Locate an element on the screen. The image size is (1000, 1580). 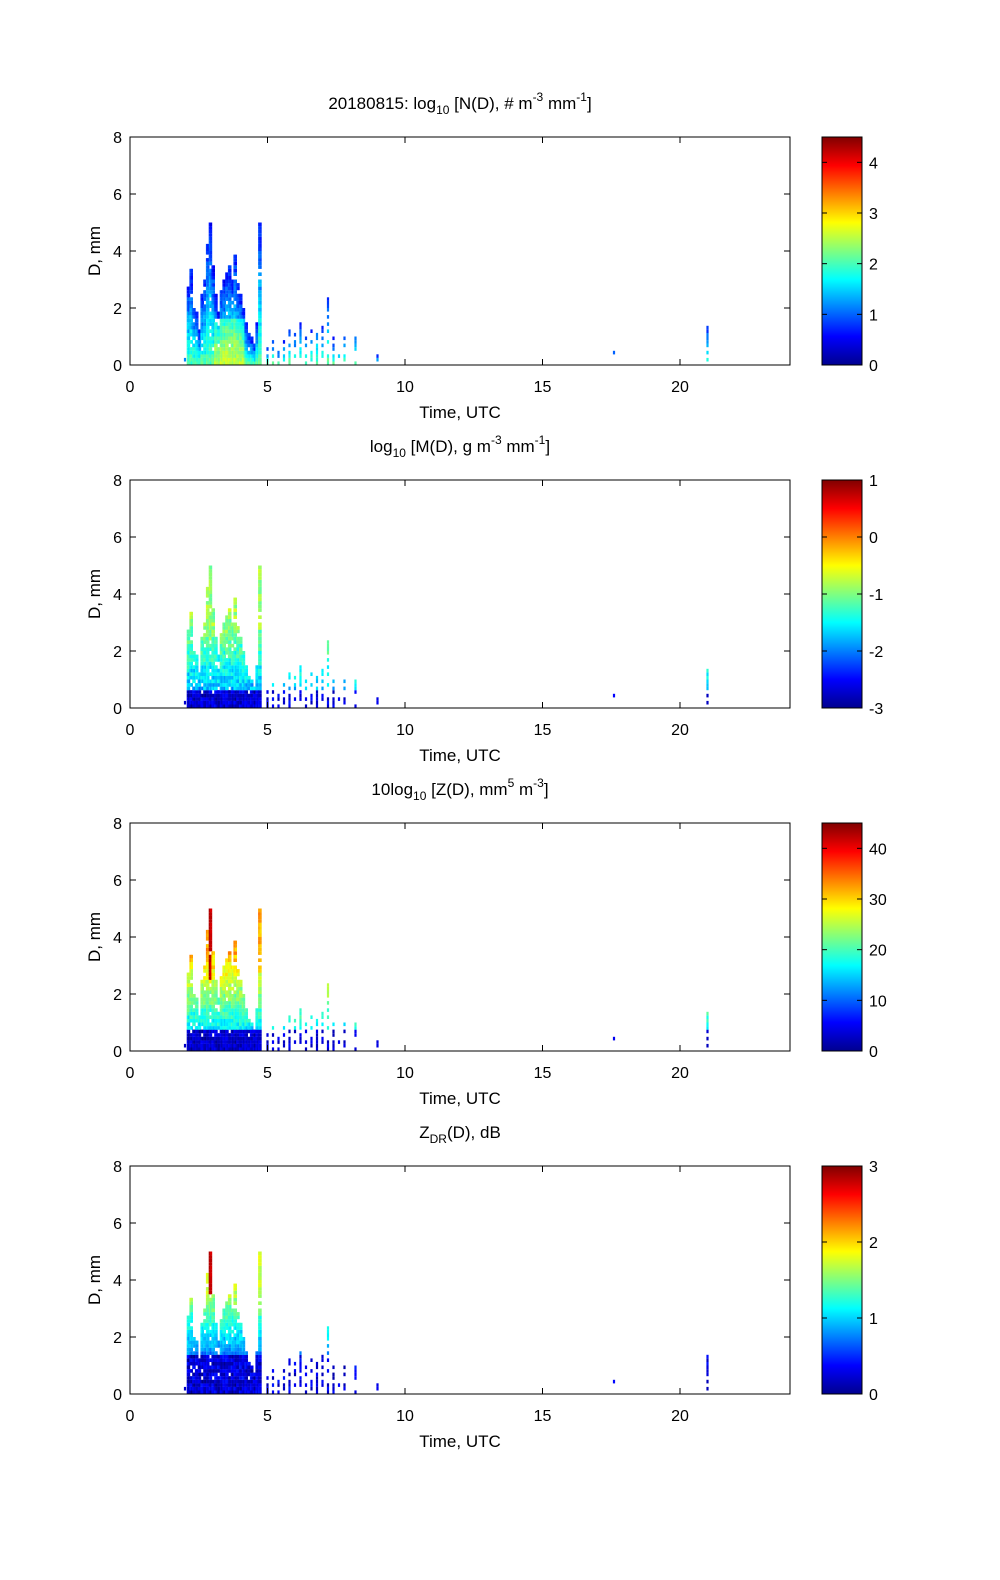
panel-4-ytick-label: 6 is located at coordinates (117, 1224).